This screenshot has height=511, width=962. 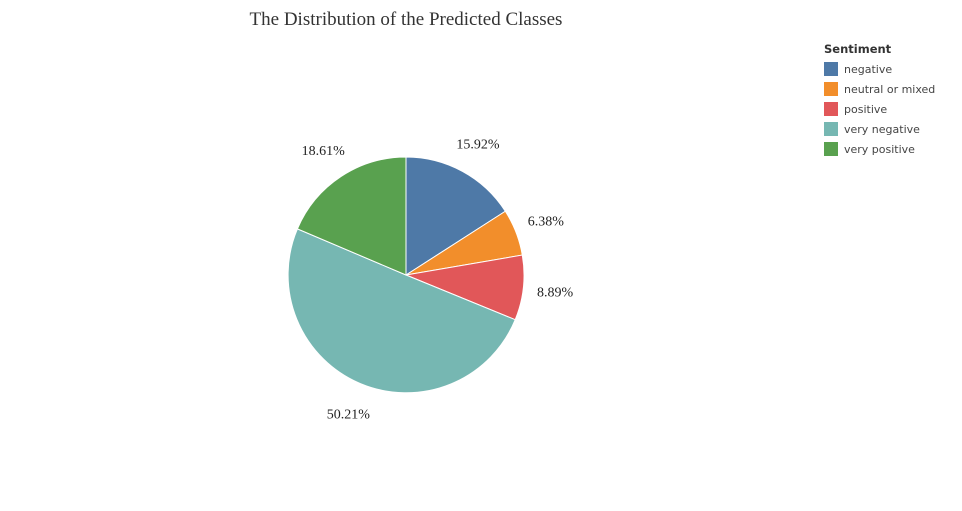 What do you see at coordinates (890, 89) in the screenshot?
I see `legend-label: neutral or mixed` at bounding box center [890, 89].